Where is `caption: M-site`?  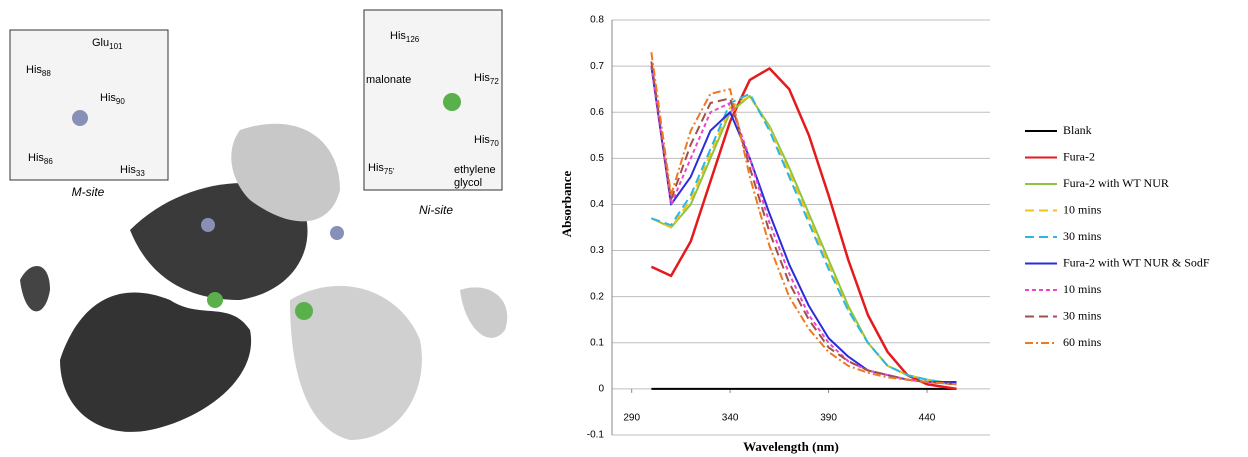
caption: M-site is located at coordinates (88, 192).